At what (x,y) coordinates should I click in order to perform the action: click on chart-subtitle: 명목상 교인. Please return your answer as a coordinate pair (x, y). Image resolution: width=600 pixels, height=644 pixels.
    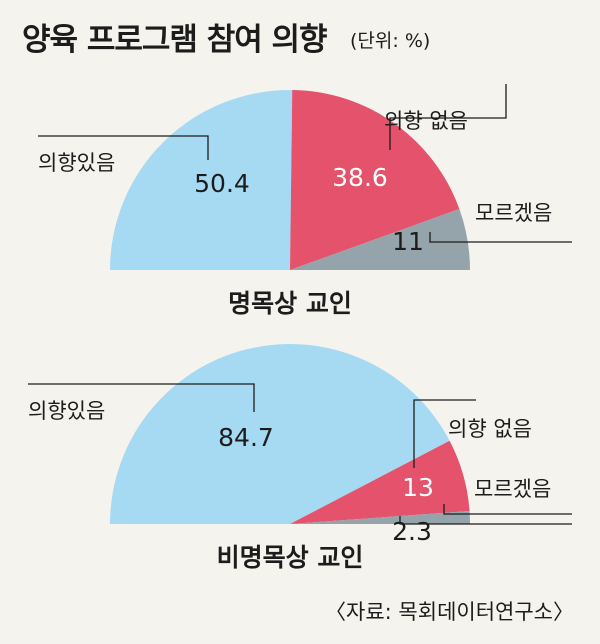
    Looking at the image, I should click on (290, 303).